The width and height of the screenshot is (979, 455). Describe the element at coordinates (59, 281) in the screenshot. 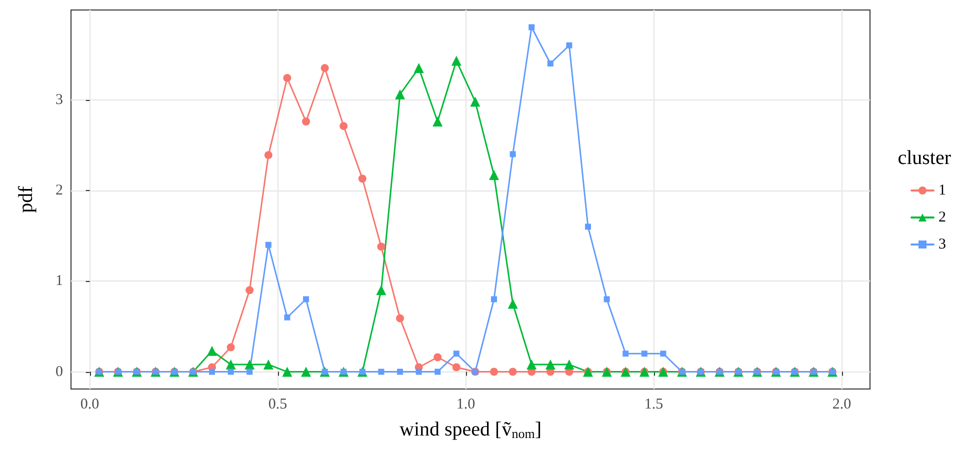

I see `y-tick-label: 1` at that location.